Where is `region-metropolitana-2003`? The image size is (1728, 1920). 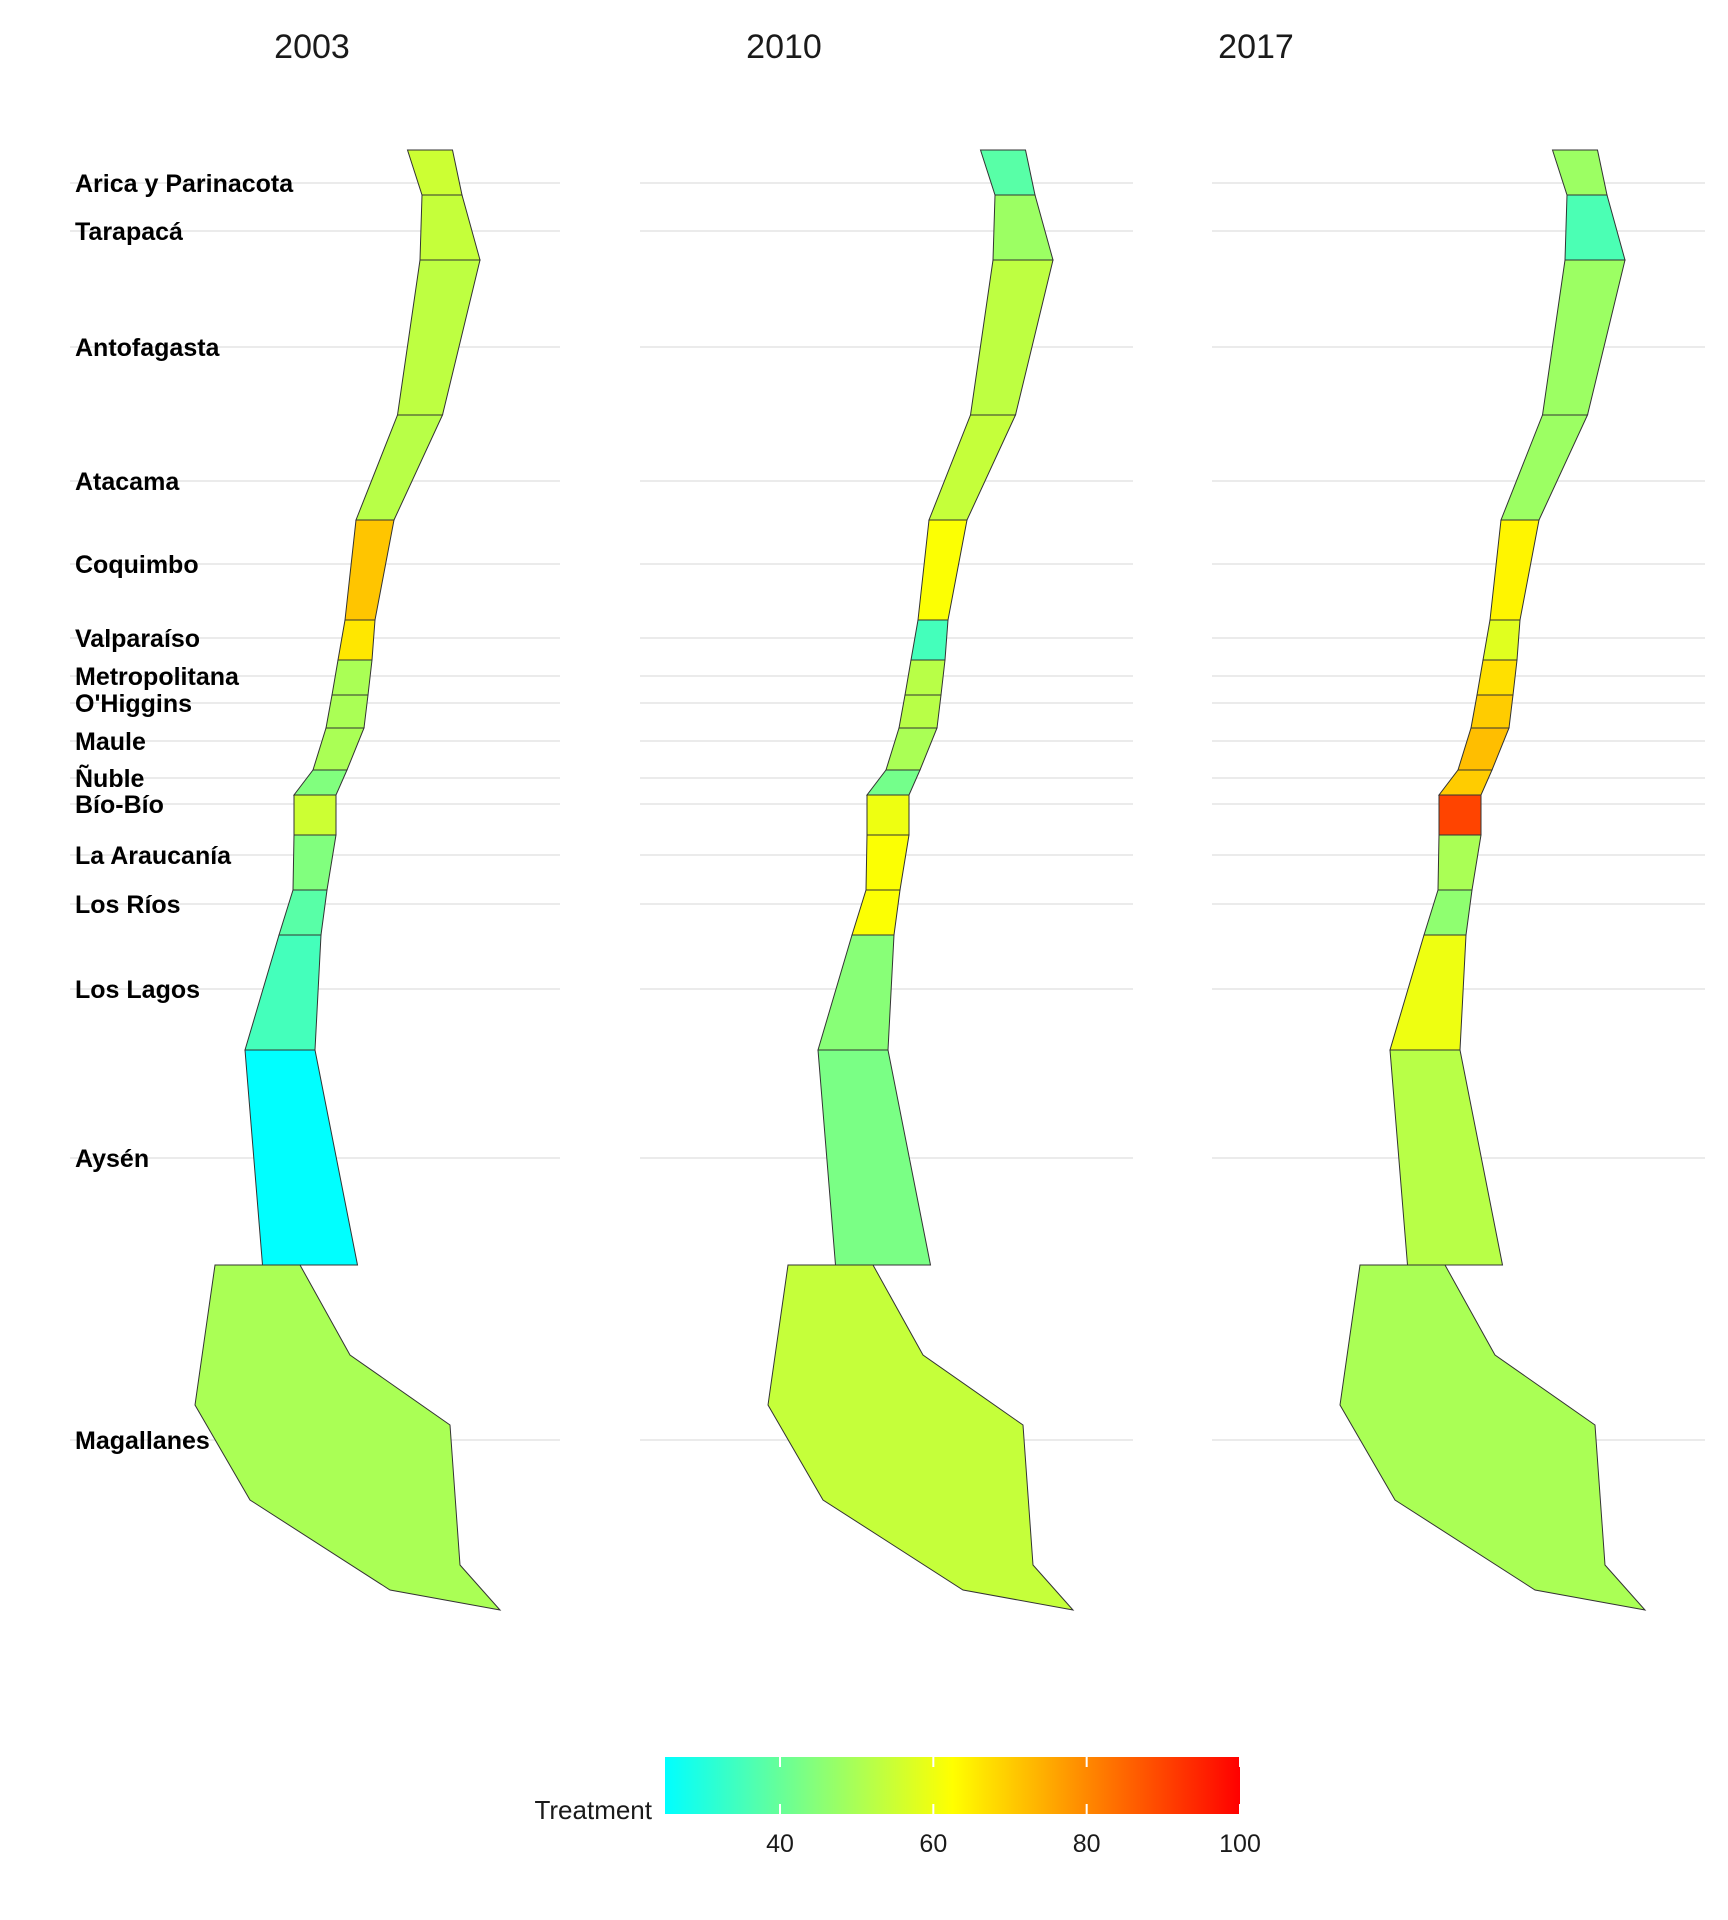
region-metropolitana-2003 is located at coordinates (352, 677).